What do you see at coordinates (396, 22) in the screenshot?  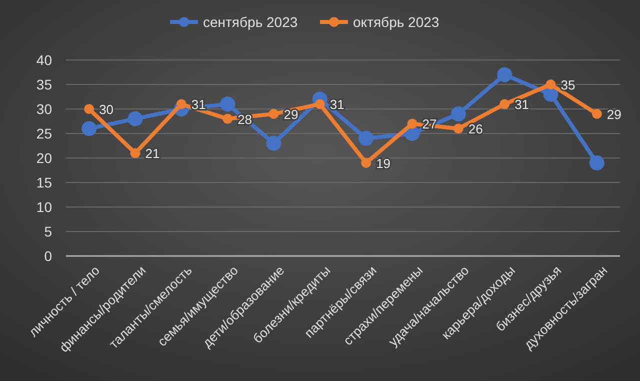 I see `legend-label: октябрь 2023` at bounding box center [396, 22].